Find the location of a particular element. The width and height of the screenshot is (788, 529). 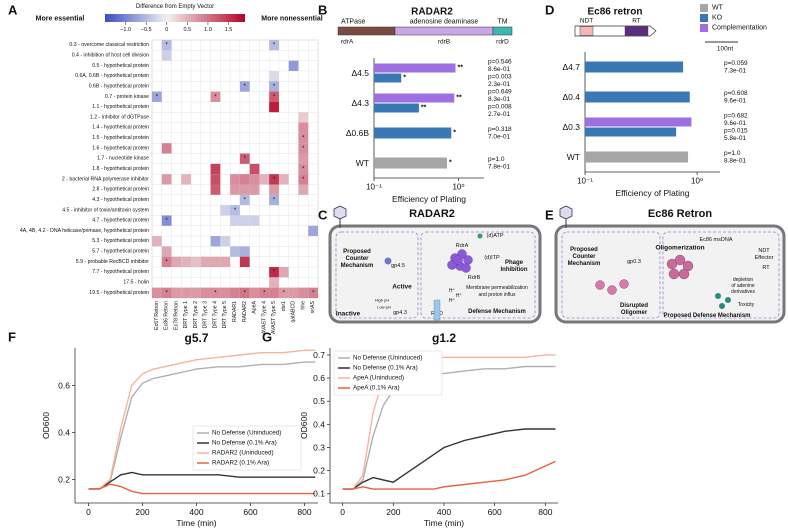

diagram-label: gp4.3 is located at coordinates (400, 313).